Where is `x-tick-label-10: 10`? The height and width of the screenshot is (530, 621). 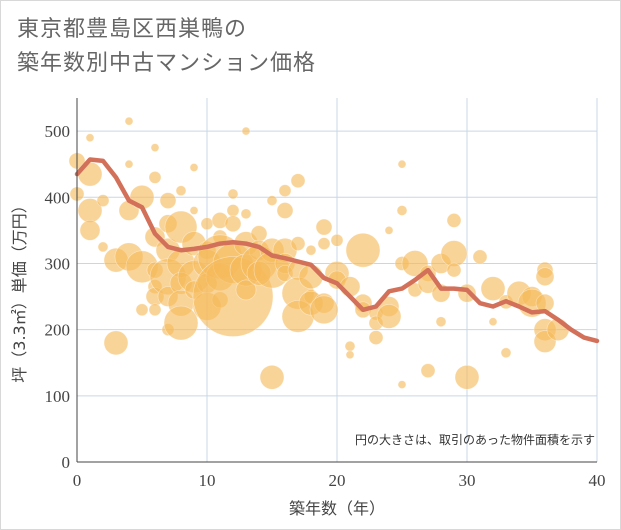
x-tick-label-10: 10 is located at coordinates (207, 480).